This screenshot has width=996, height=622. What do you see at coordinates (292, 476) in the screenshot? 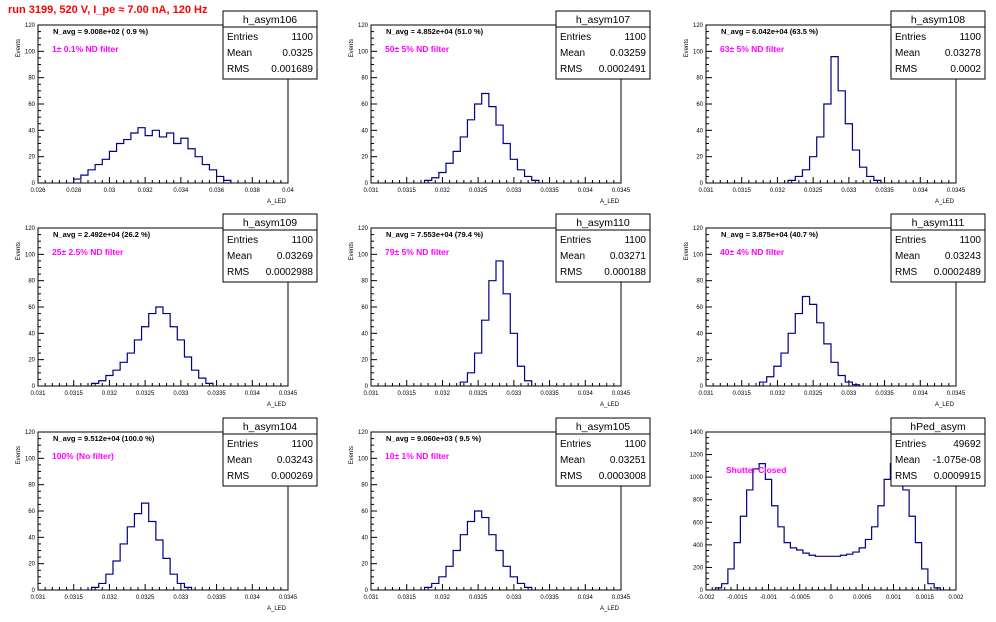
I see `stats-value: 0.000269` at bounding box center [292, 476].